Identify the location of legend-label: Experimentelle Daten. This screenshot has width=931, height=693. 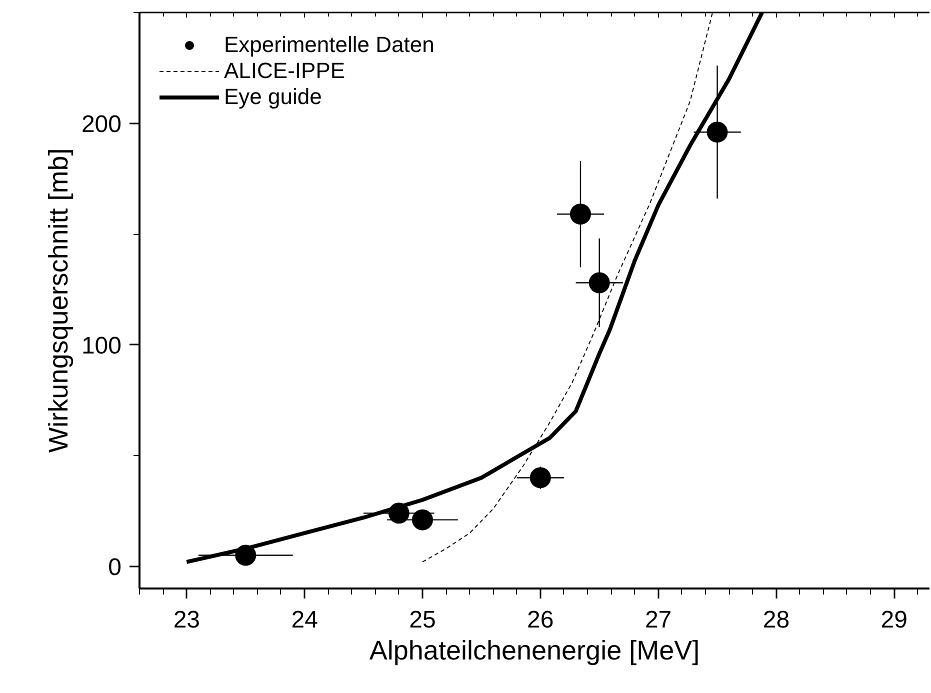
(329, 45).